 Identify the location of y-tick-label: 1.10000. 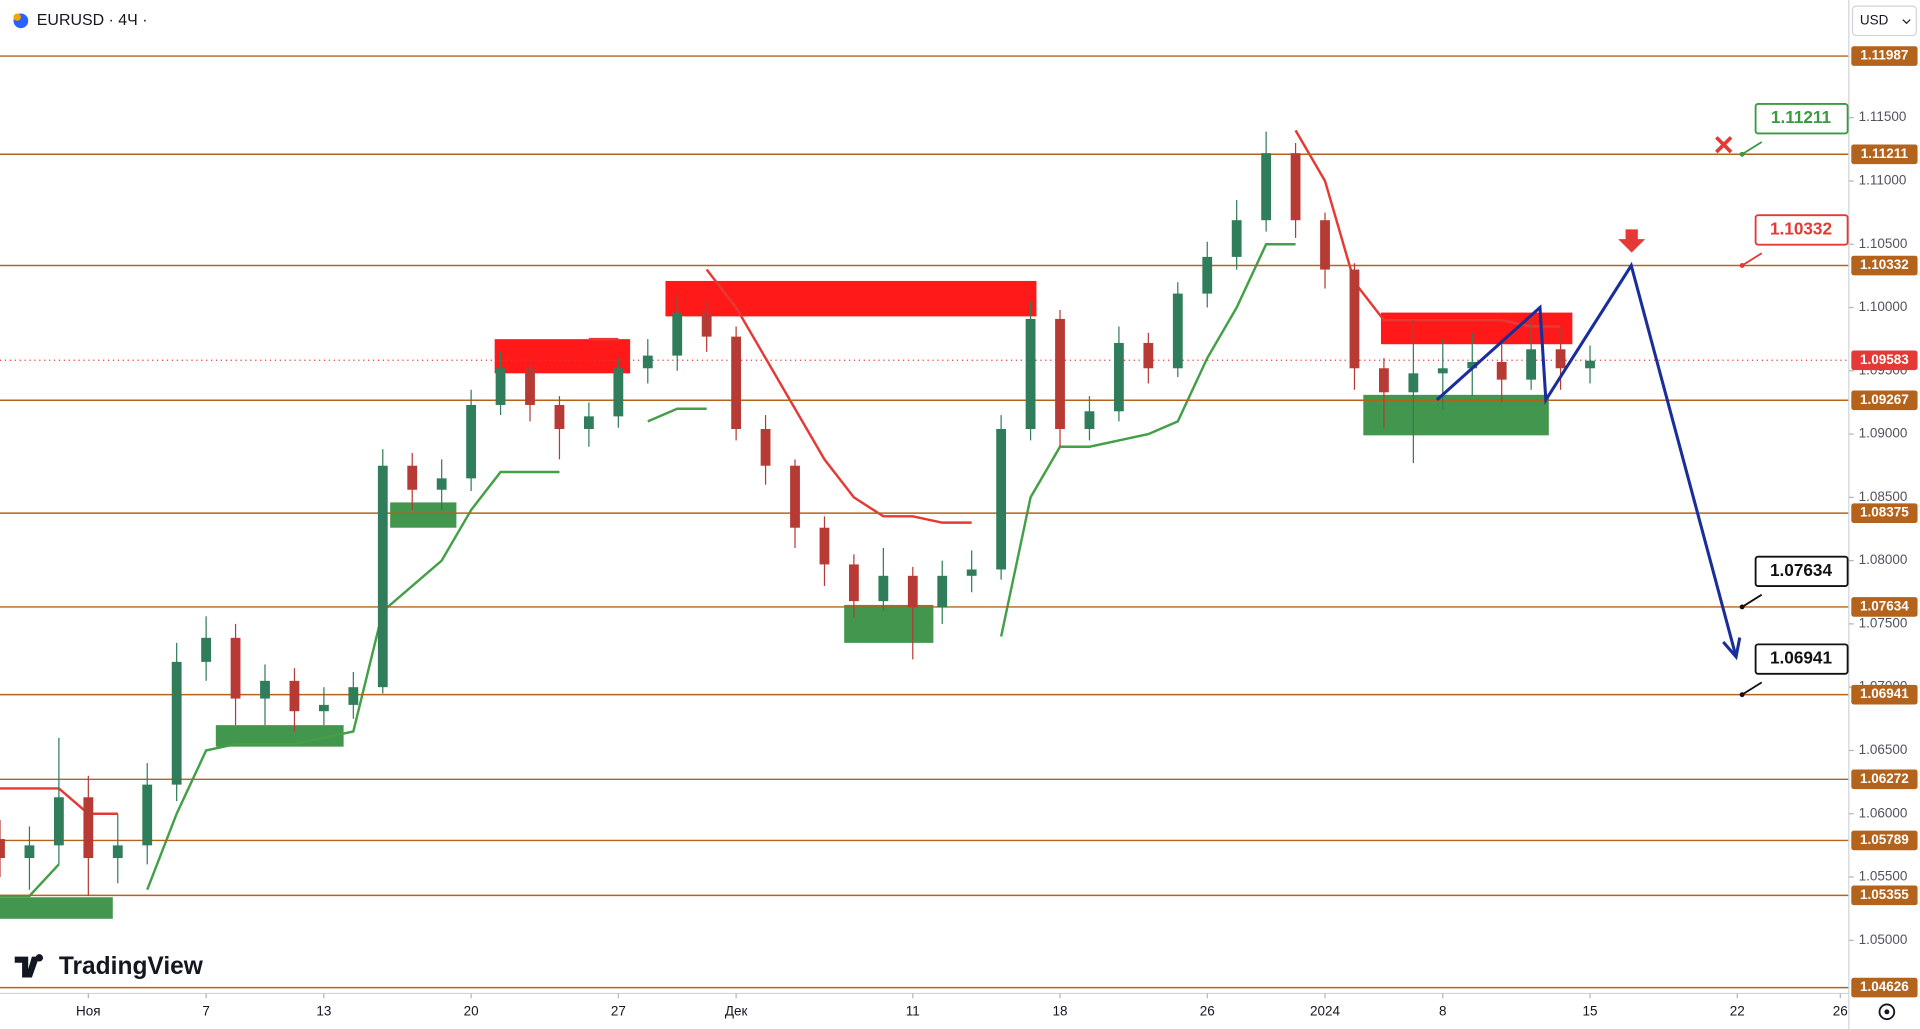
(1883, 306).